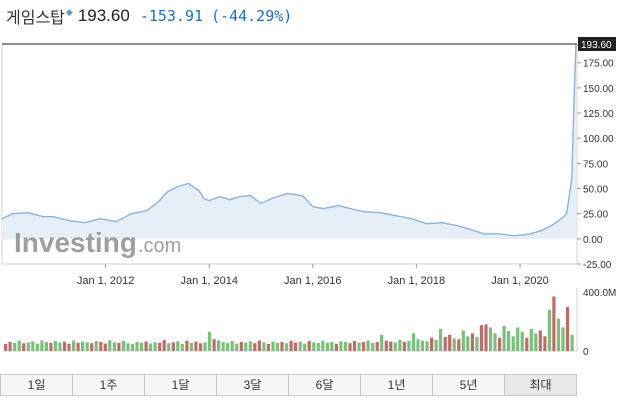 This screenshot has height=402, width=631. What do you see at coordinates (598, 139) in the screenshot?
I see `price-tick-label: 100.00` at bounding box center [598, 139].